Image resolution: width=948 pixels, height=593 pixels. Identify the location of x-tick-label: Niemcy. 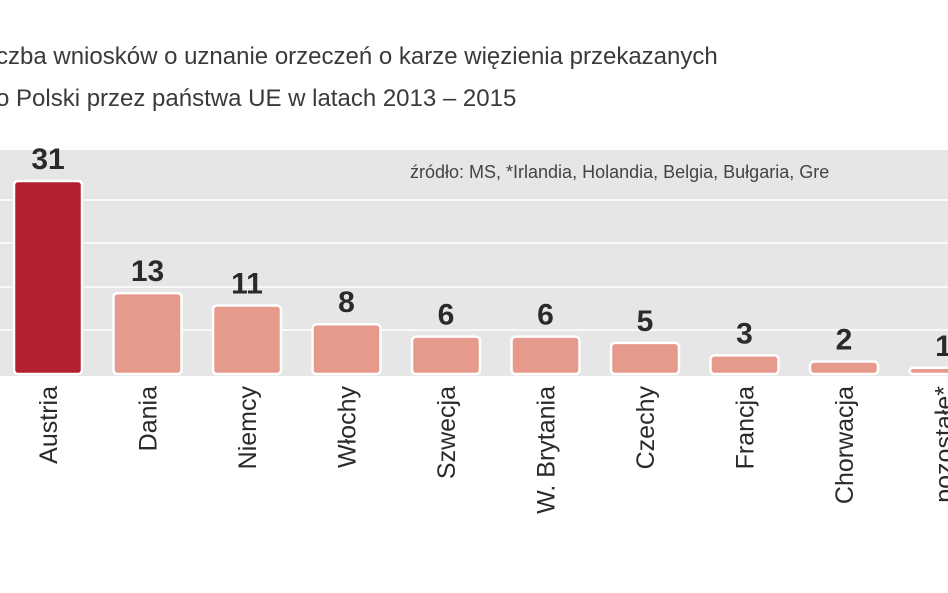
(248, 428).